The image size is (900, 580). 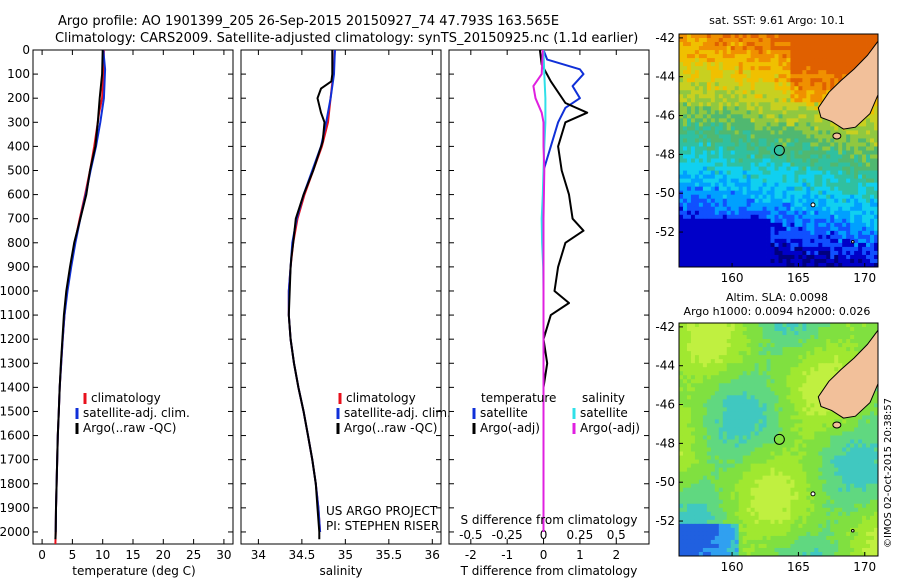 What do you see at coordinates (18, 170) in the screenshot?
I see `y-tick-label: 500` at bounding box center [18, 170].